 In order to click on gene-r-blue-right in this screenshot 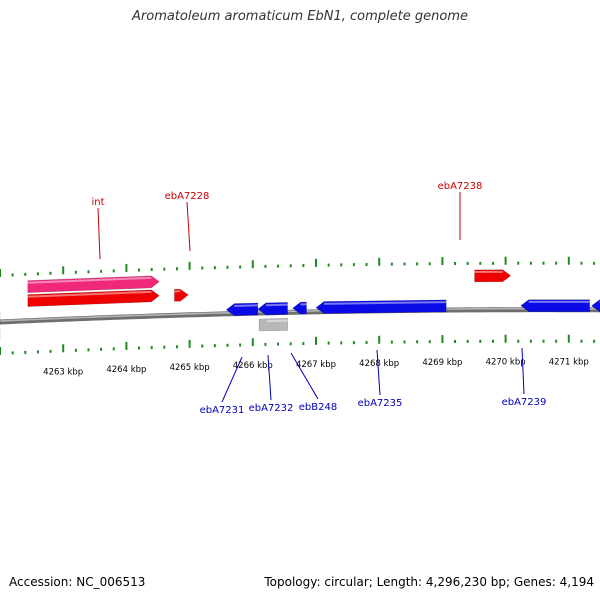, I will do `click(595, 306)`.